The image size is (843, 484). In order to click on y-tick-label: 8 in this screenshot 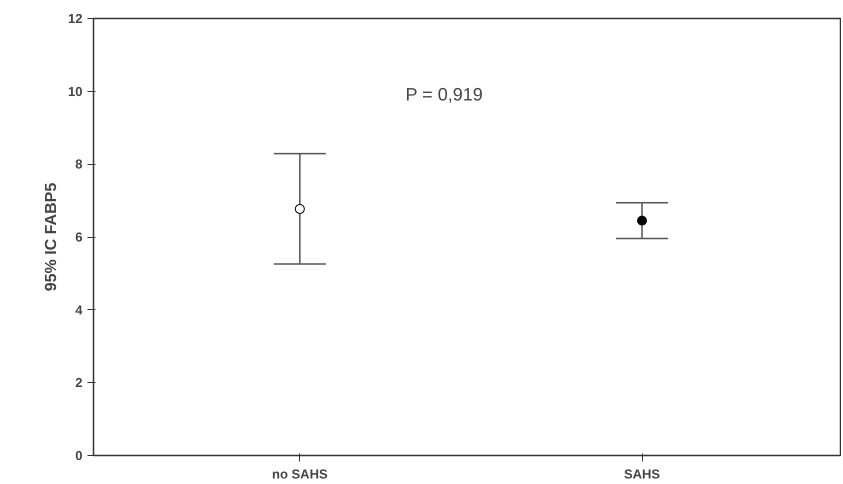, I will do `click(79, 164)`.